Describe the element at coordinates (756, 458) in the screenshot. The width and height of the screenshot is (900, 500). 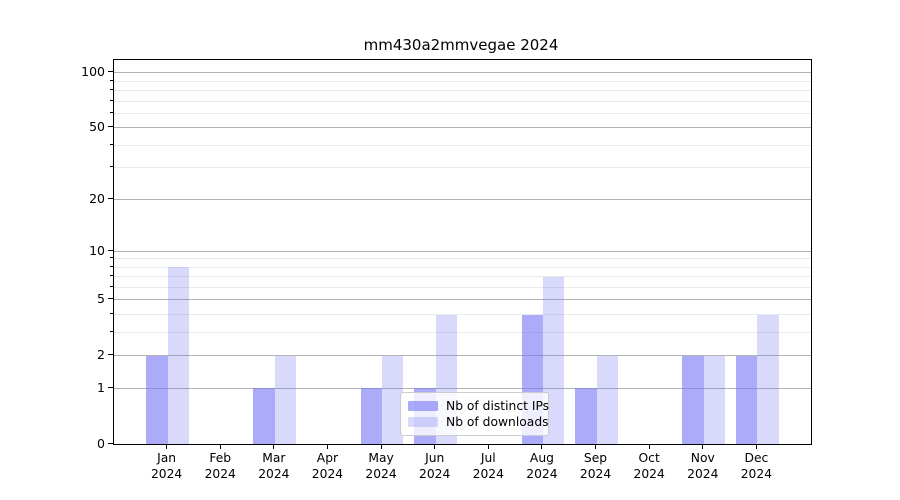
I see `x-tick-month: Dec` at that location.